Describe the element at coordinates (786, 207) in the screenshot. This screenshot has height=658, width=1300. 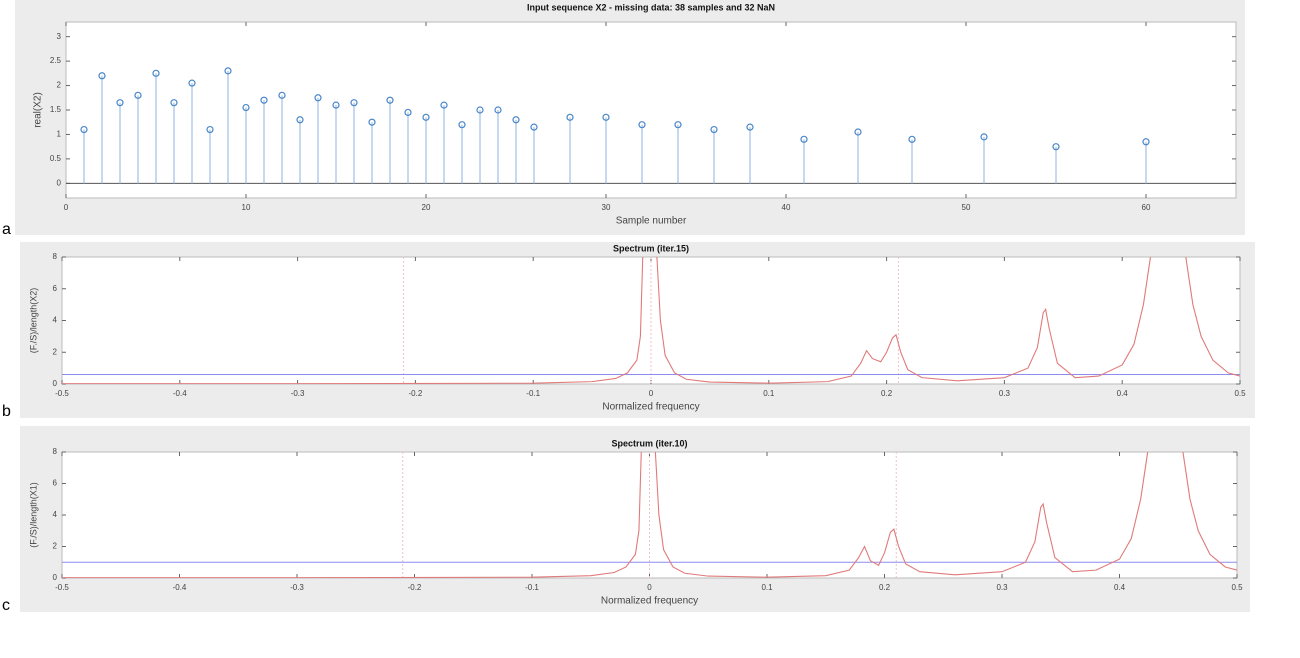
I see `x-tick-label: 40` at that location.